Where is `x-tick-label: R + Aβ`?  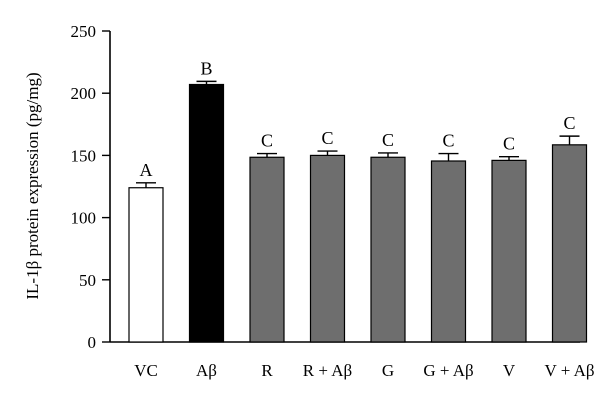
x-tick-label: R + Aβ is located at coordinates (327, 370).